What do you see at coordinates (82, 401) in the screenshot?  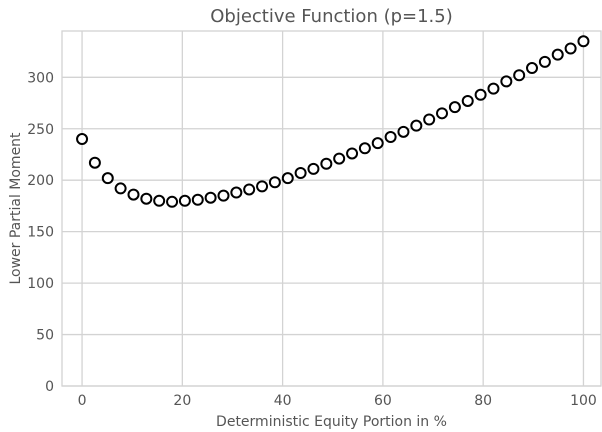 I see `x-tick-label: 0` at bounding box center [82, 401].